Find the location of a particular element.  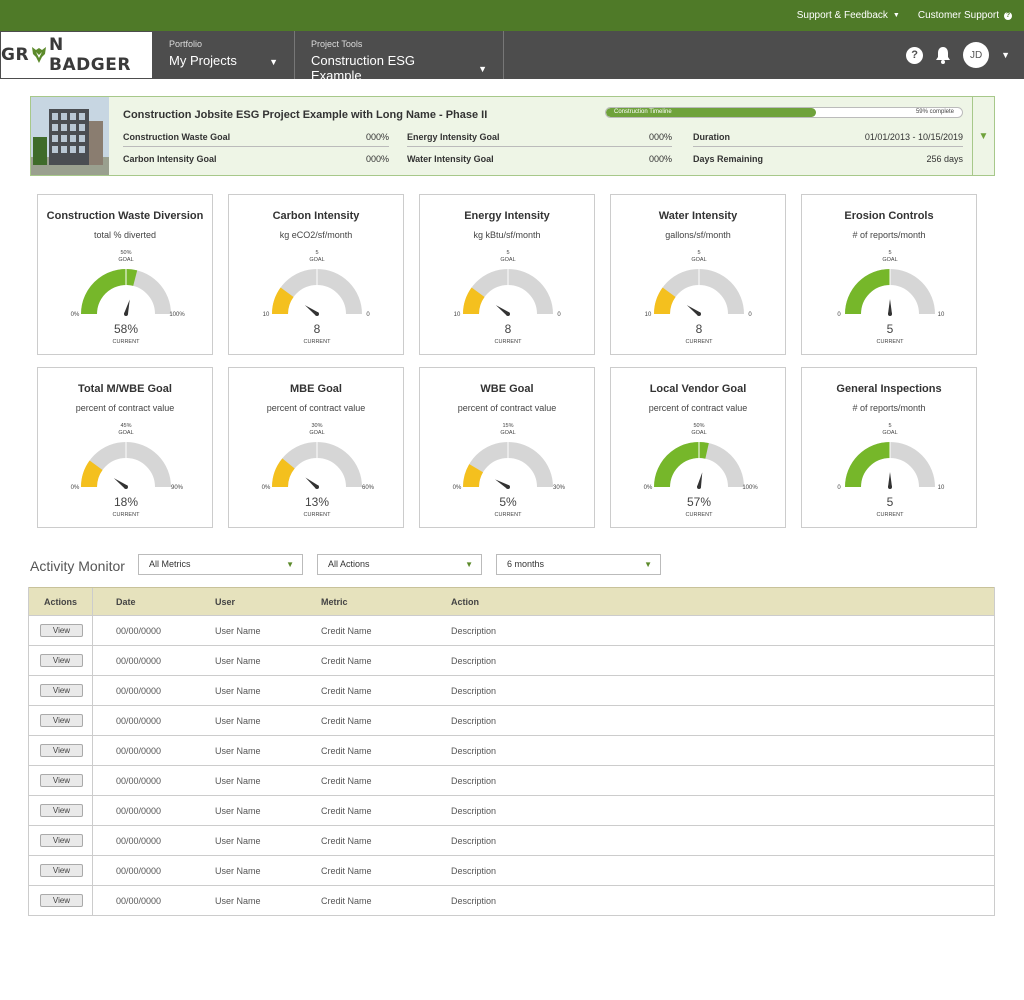

help-icon: ? is located at coordinates (915, 55).